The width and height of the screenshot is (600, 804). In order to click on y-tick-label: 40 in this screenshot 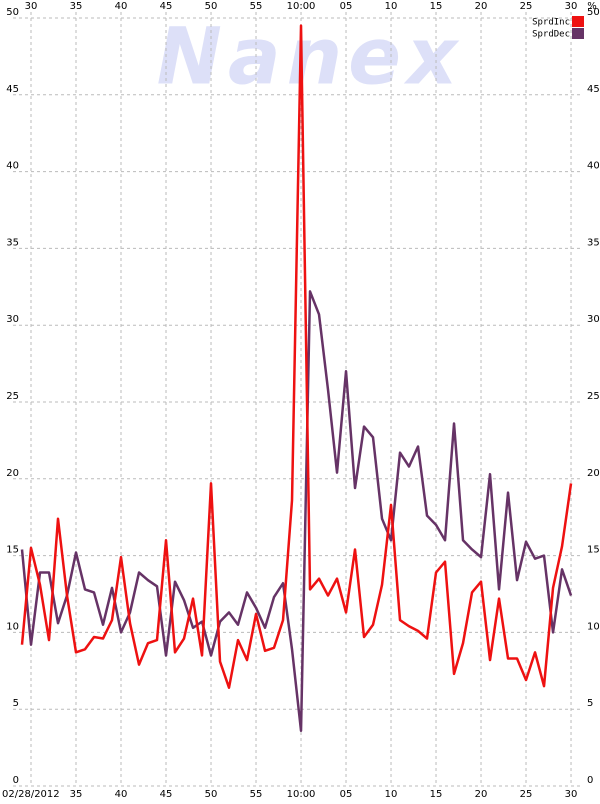, I will do `click(12, 166)`.